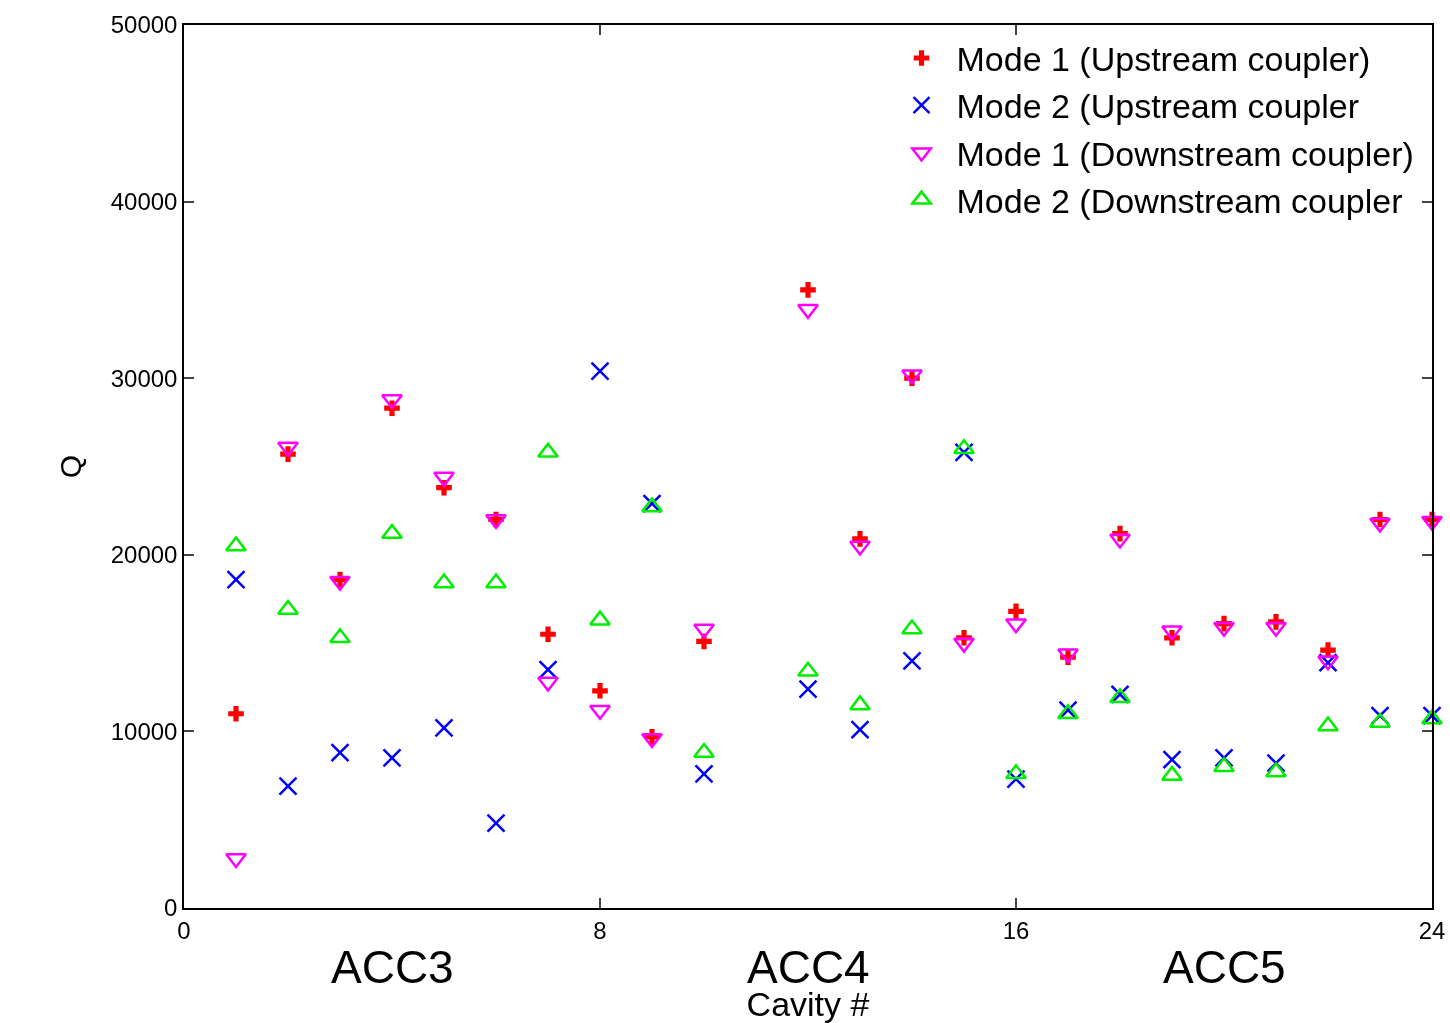  What do you see at coordinates (1224, 967) in the screenshot?
I see `text: ACC5` at bounding box center [1224, 967].